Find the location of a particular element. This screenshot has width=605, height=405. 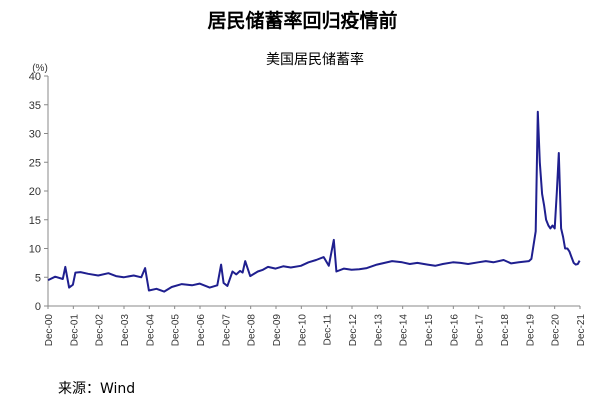

page-title: 居民储蓄率回归疫情前 is located at coordinates (302, 21).